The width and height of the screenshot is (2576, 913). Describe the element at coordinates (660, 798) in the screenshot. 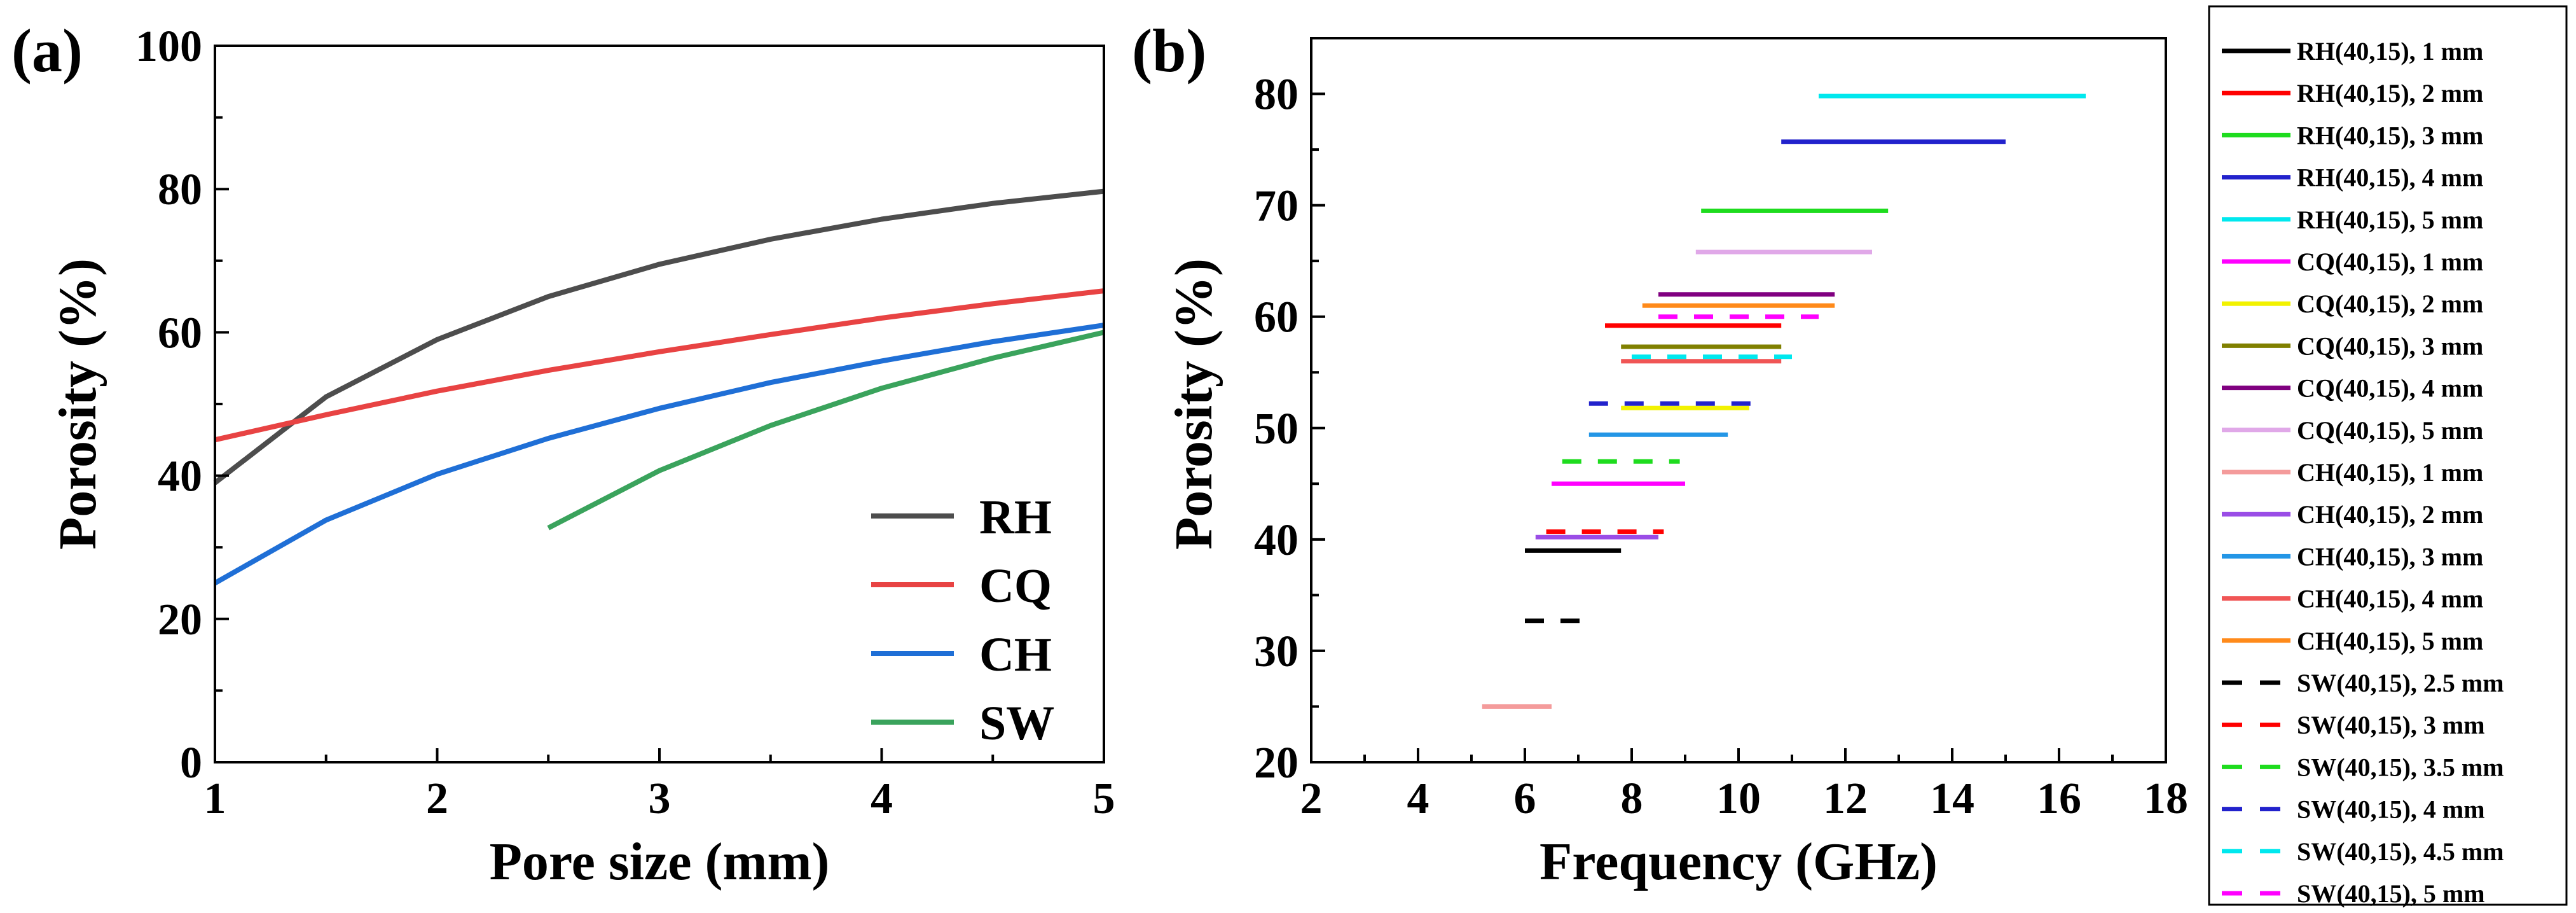

I see `chart-a-x-tick-label: 3` at that location.